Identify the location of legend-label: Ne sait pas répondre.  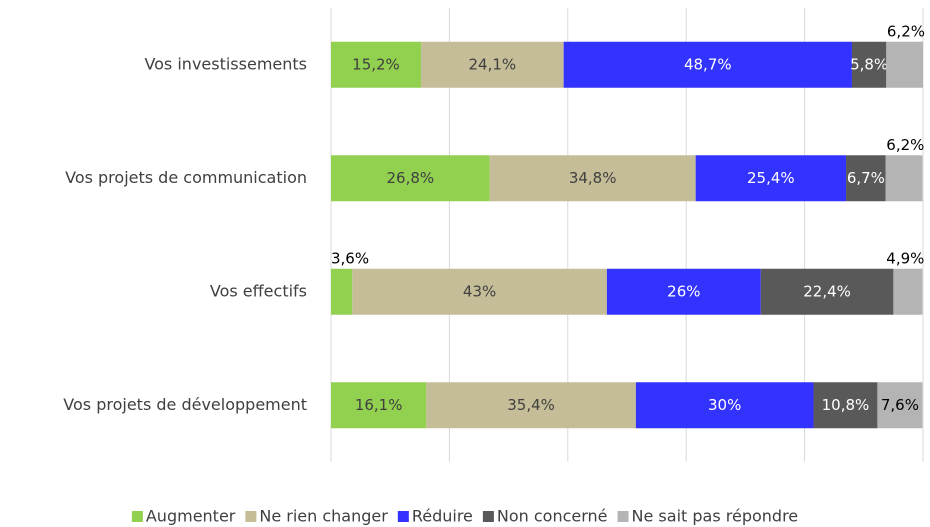
(715, 516).